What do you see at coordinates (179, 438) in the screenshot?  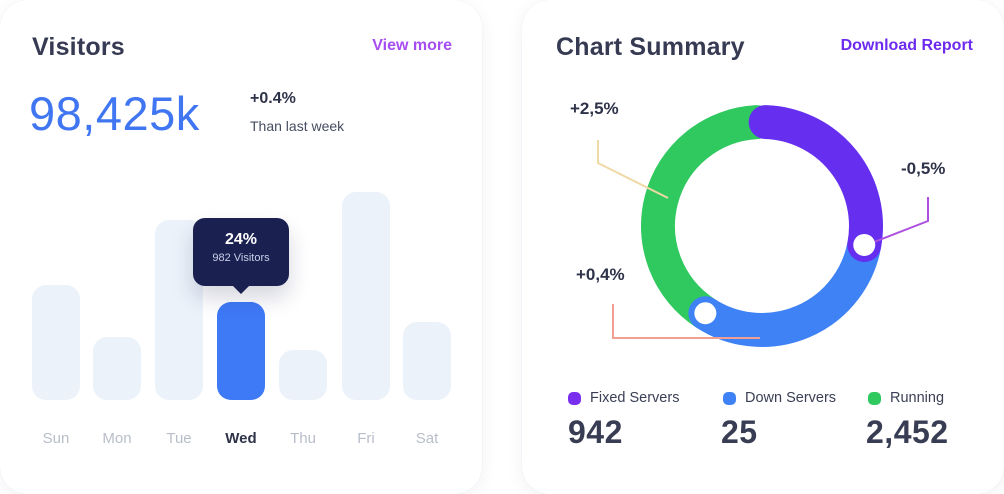 I see `day-label-tue: Tue` at bounding box center [179, 438].